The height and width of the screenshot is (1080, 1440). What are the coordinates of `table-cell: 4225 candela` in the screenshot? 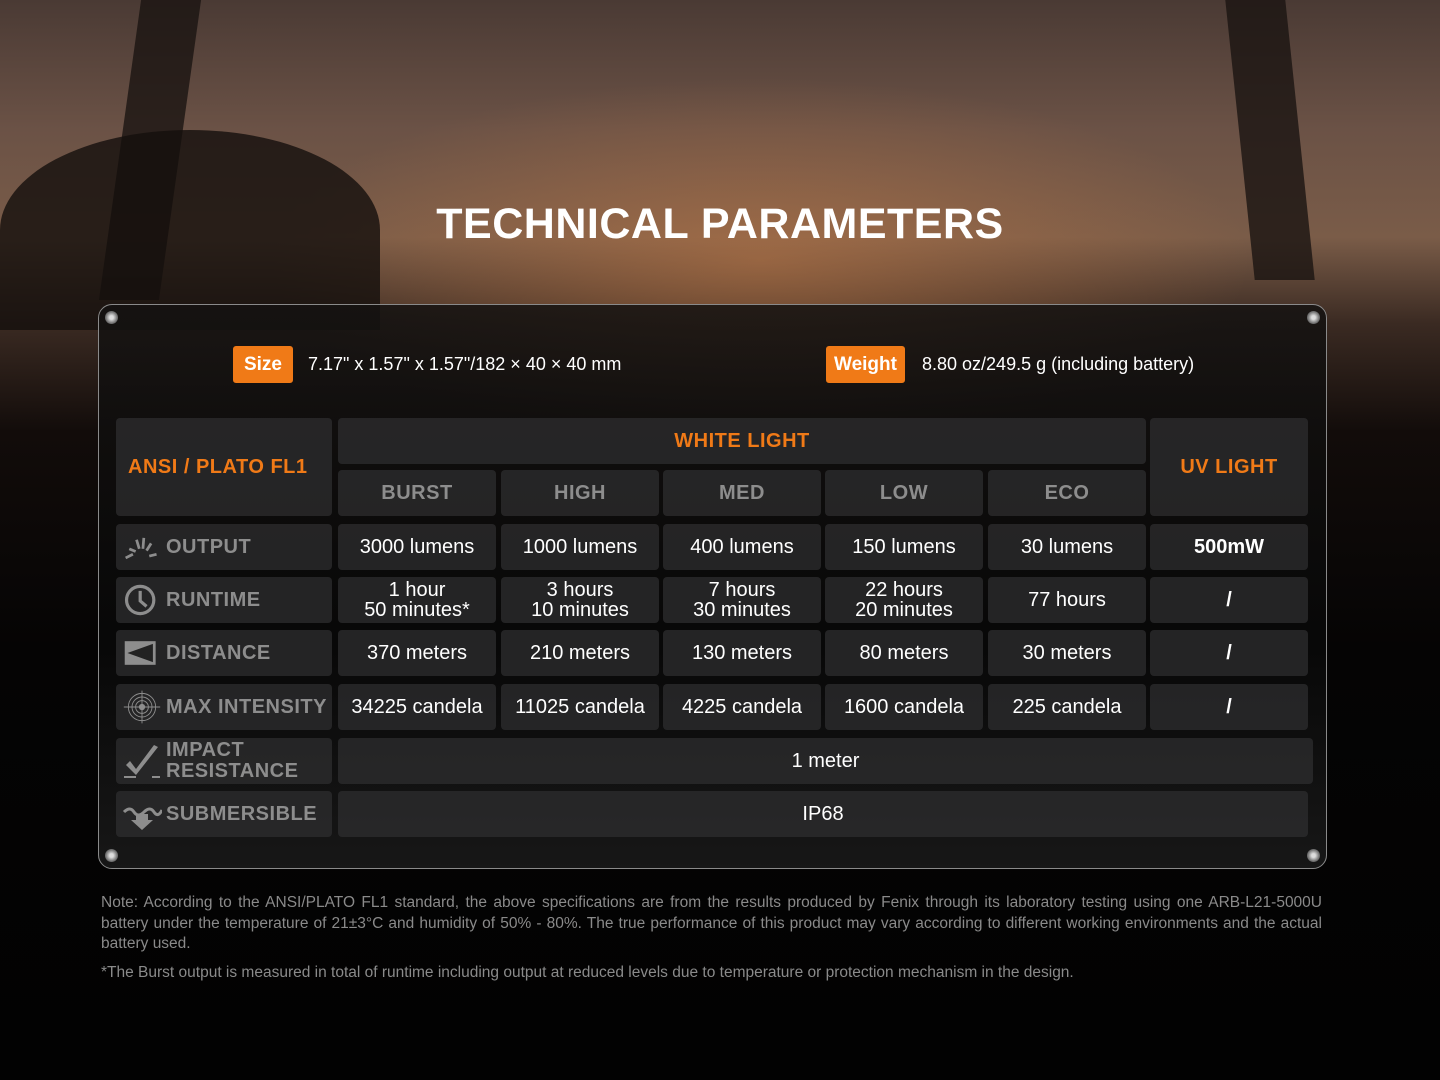 It's located at (742, 707).